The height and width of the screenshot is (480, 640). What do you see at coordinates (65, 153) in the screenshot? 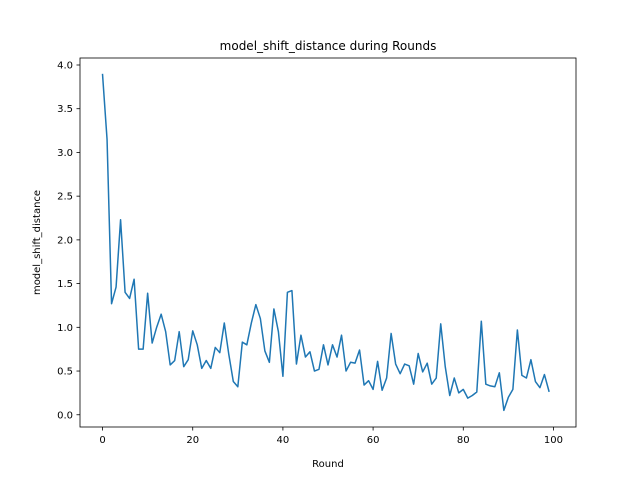
I see `y-tick-label: 3.0` at bounding box center [65, 153].